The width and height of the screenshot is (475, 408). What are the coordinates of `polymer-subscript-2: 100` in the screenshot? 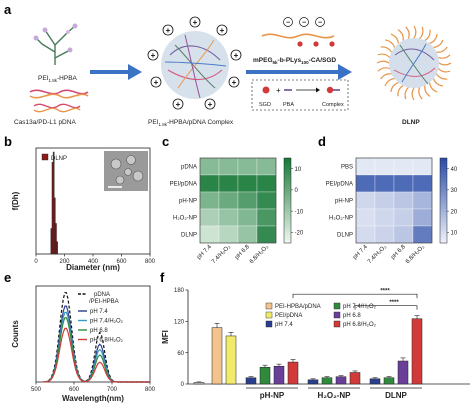 It's located at (305, 62).